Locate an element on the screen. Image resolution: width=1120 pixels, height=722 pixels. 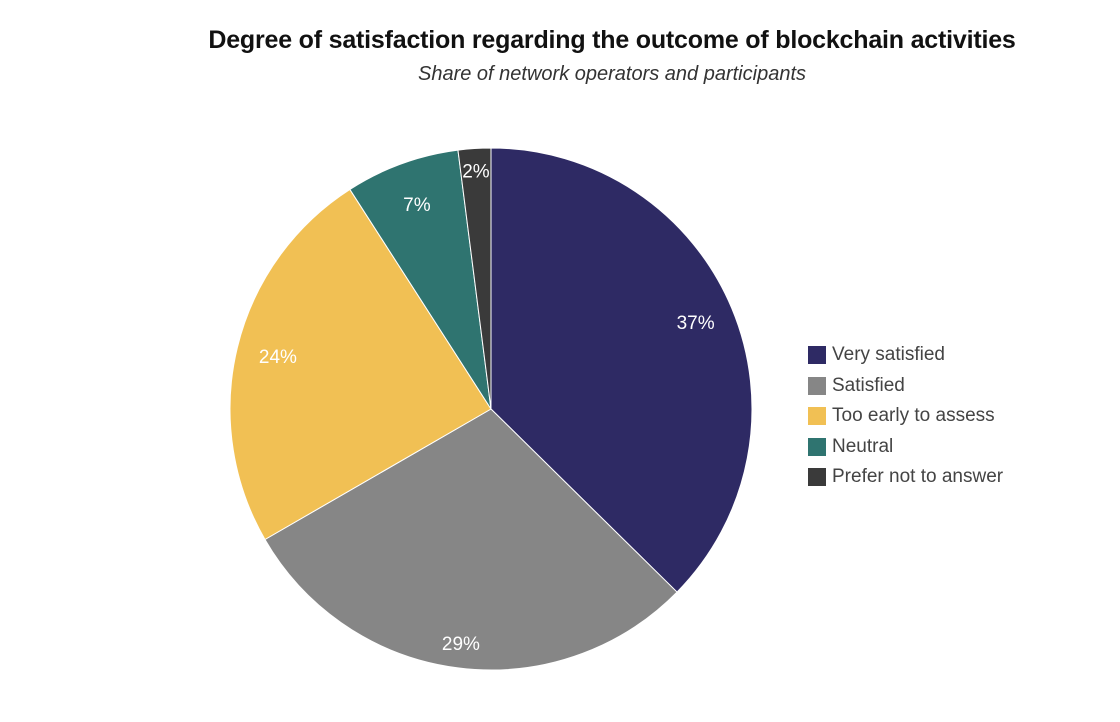
legend-item-too-early-to-assess: Too early to assess is located at coordinates (905, 416).